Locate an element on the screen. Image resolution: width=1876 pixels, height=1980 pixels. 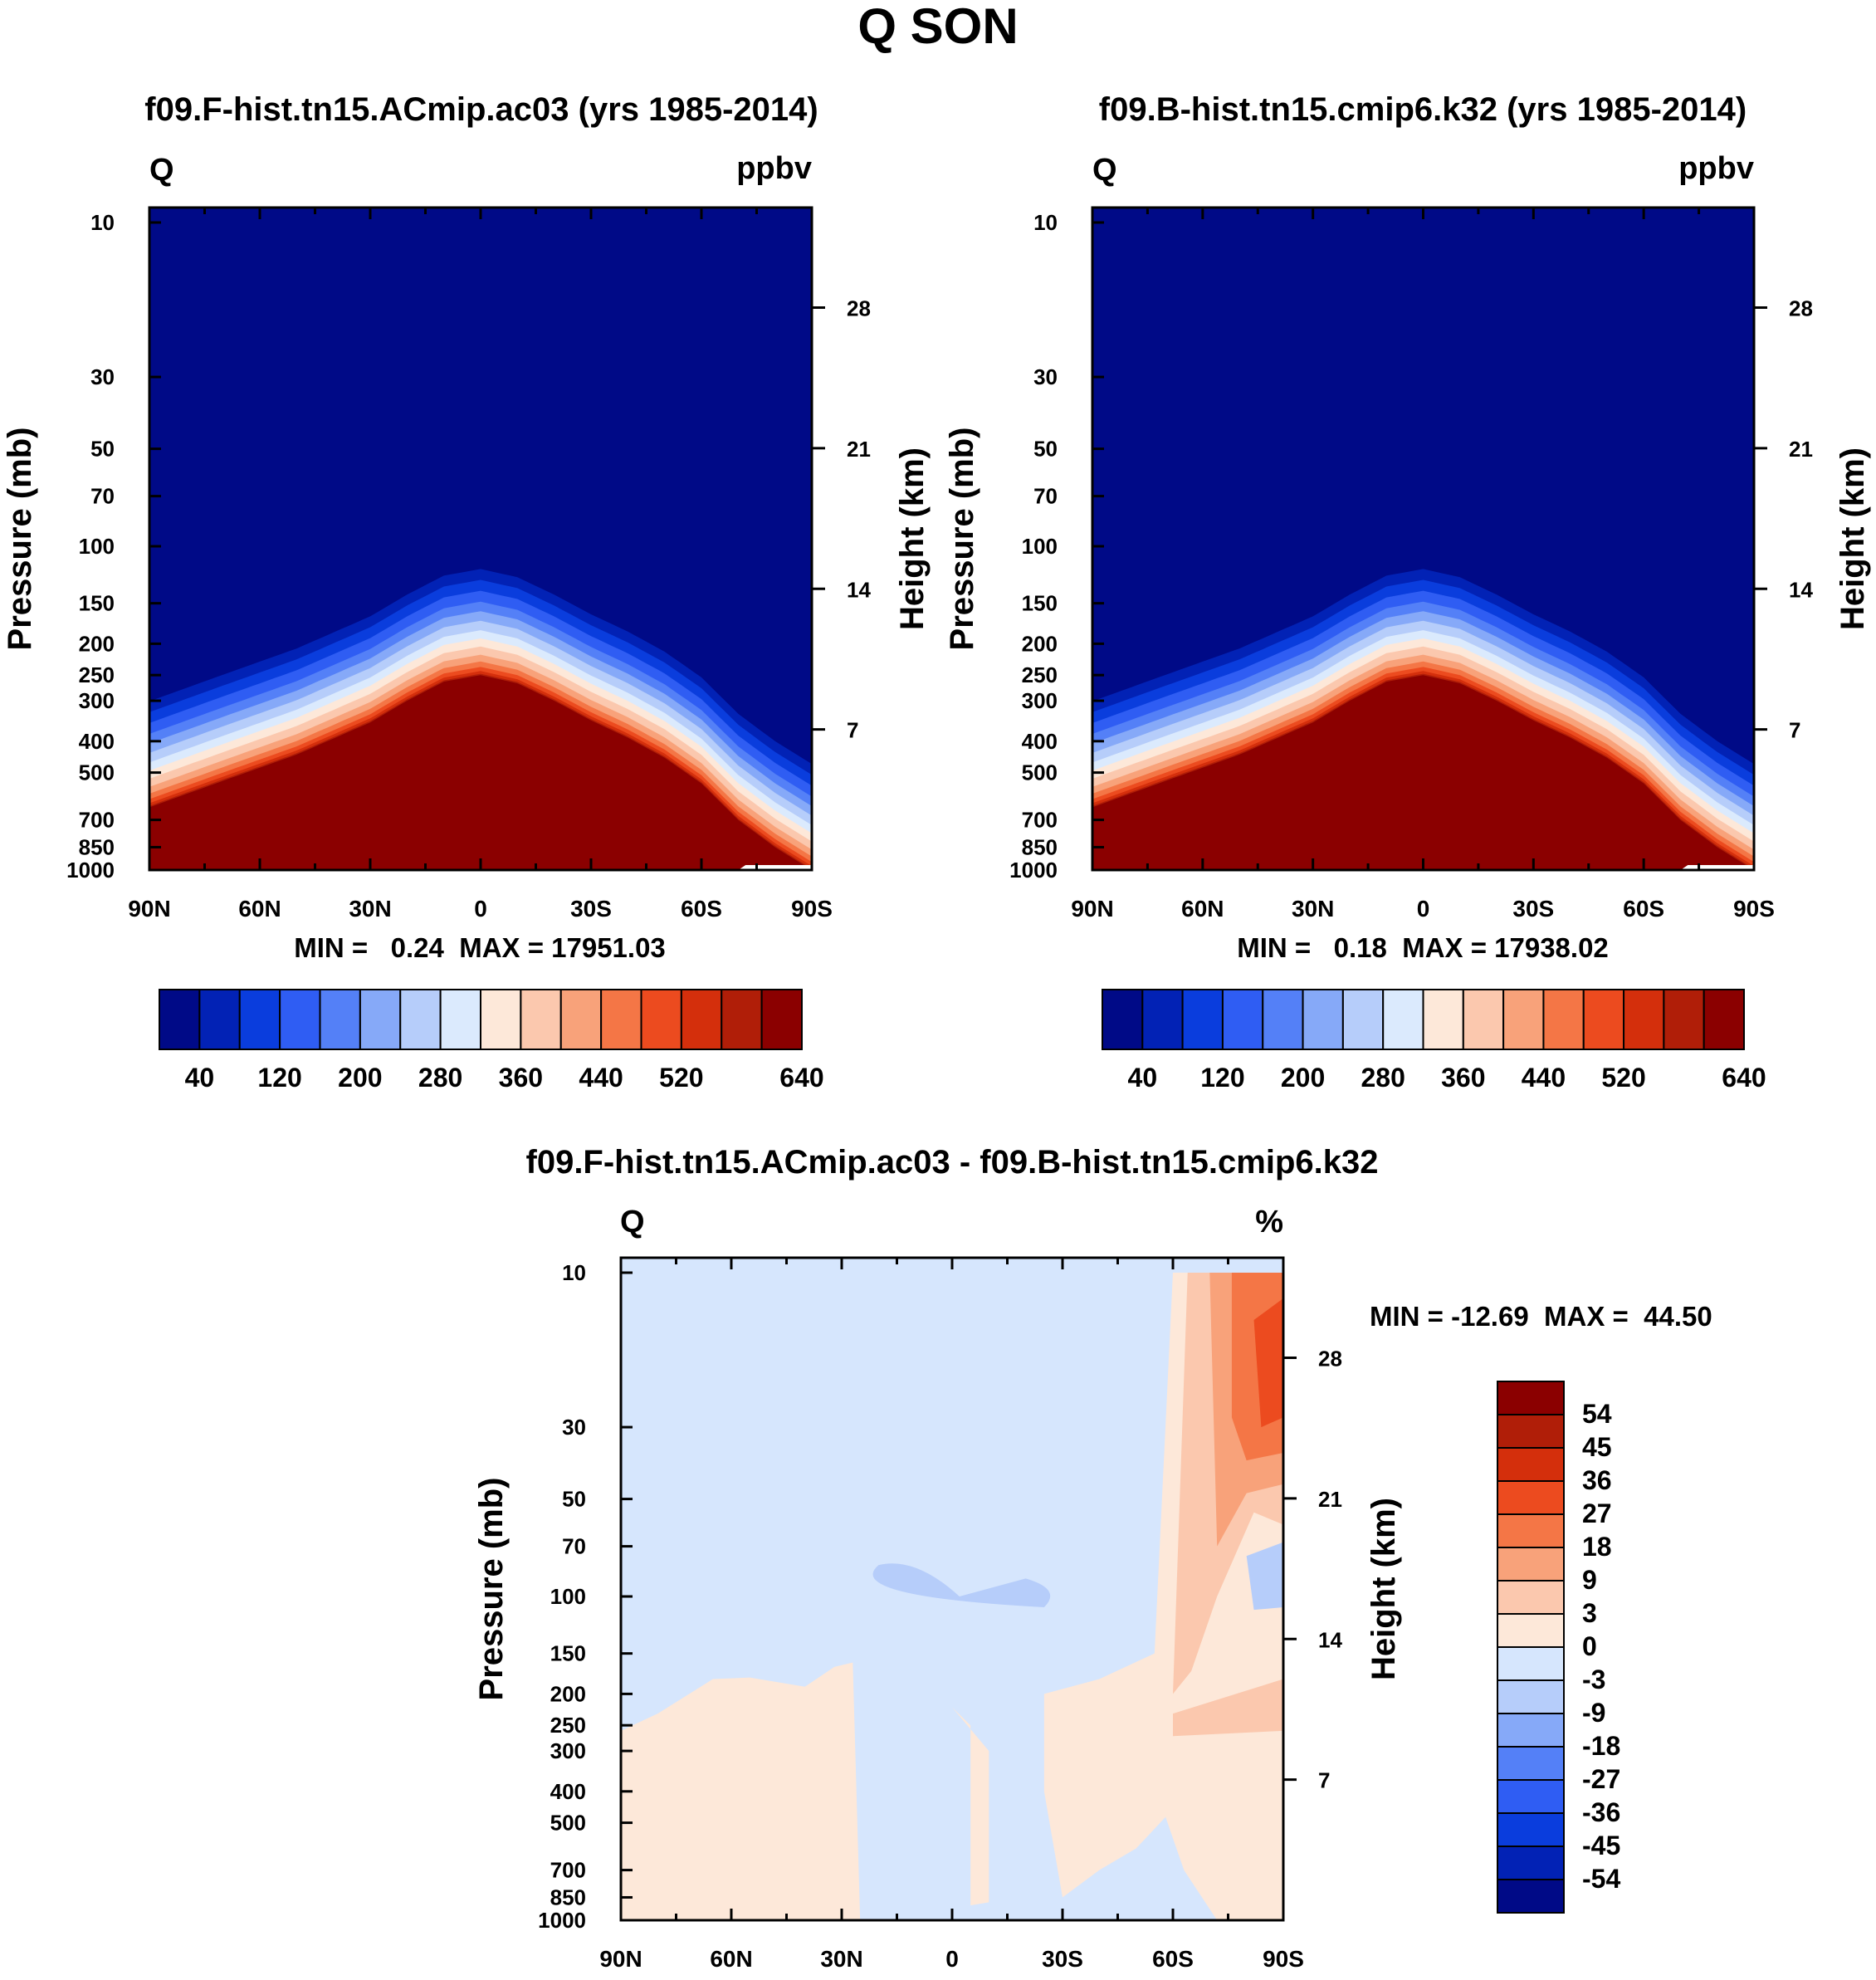
panel-2-minmax: MIN = 0.18 MAX = 17938.02 is located at coordinates (1423, 948).